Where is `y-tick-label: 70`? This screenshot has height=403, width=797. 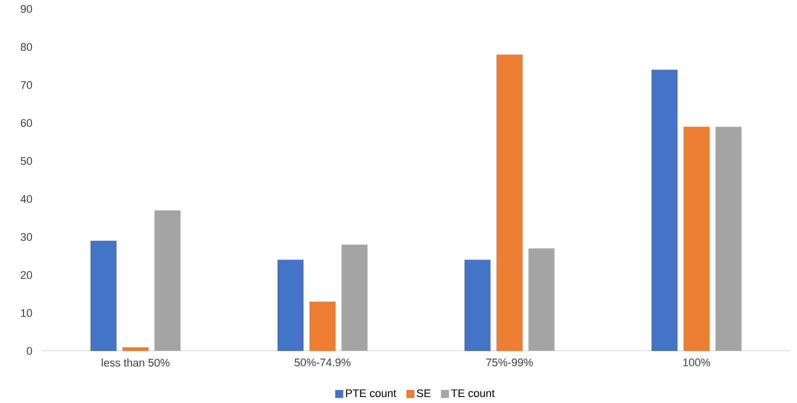
y-tick-label: 70 is located at coordinates (26, 85).